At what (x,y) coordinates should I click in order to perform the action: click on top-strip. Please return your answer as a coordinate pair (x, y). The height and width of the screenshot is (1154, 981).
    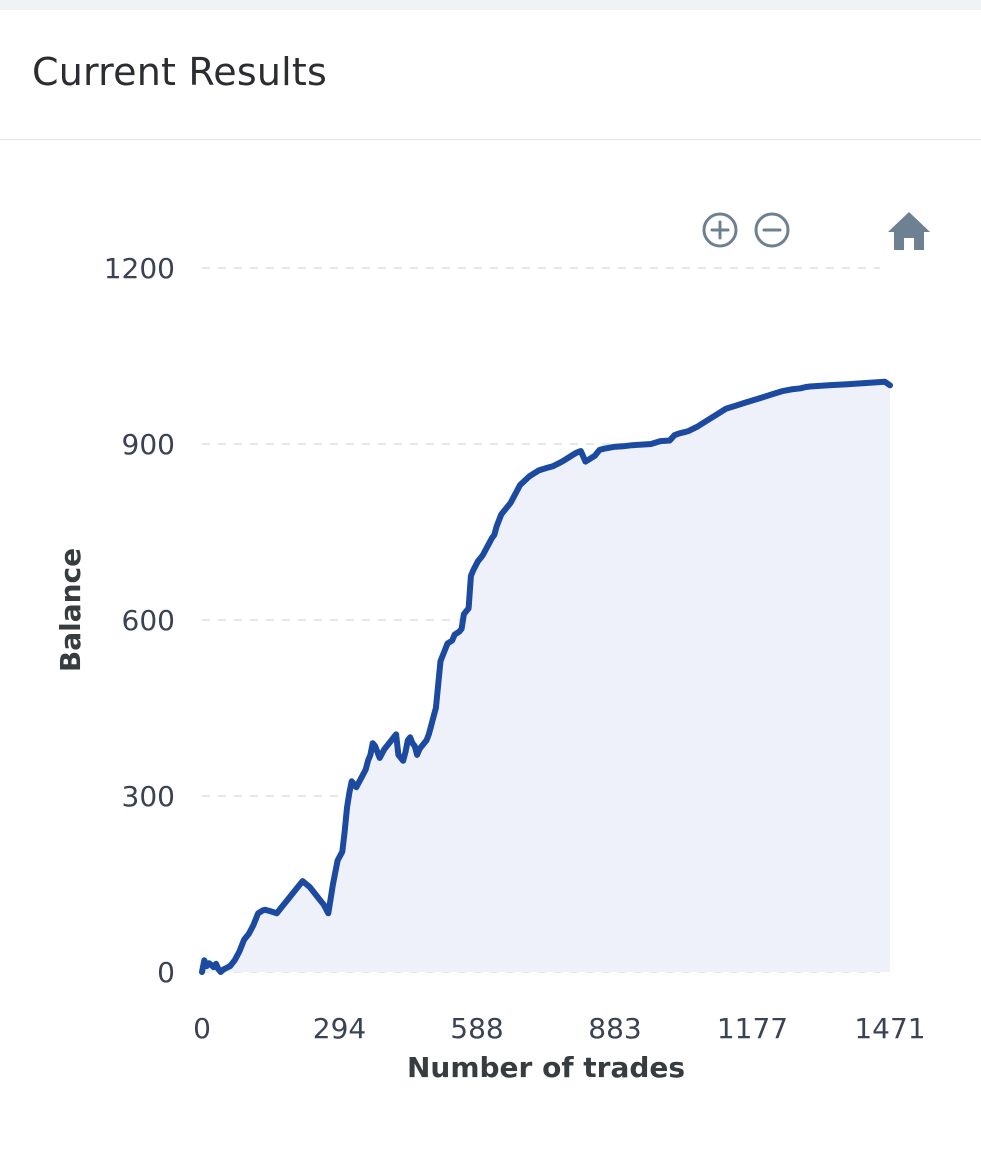
    Looking at the image, I should click on (490, 5).